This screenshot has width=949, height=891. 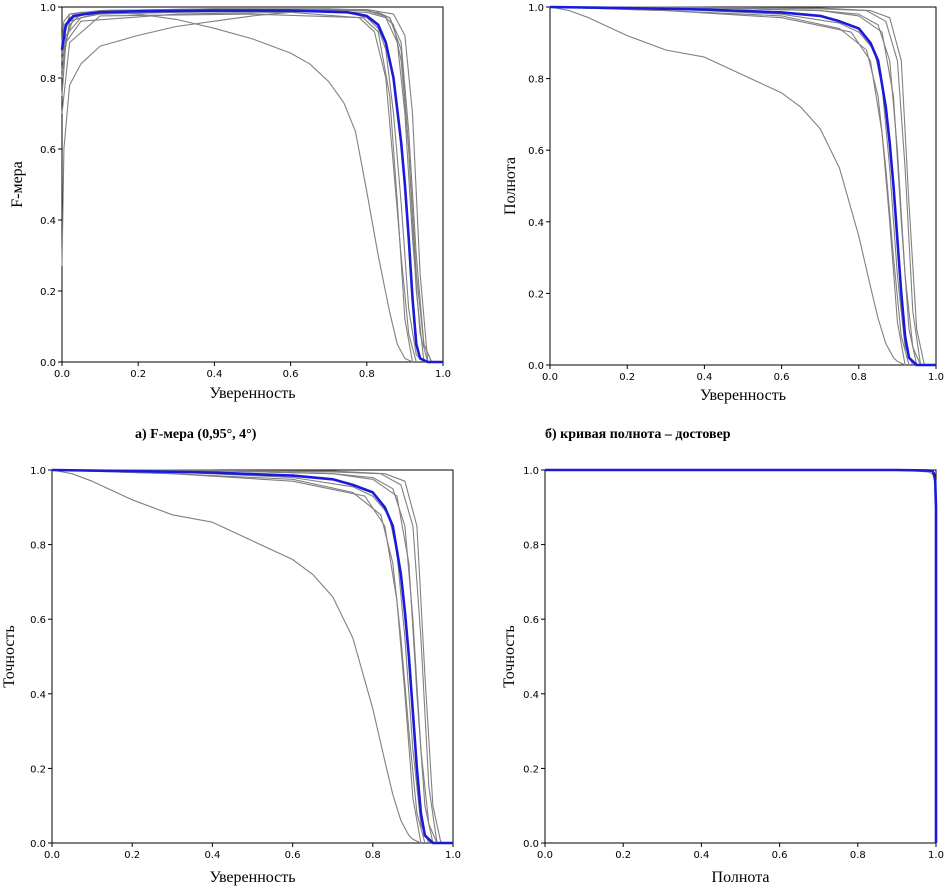 What do you see at coordinates (17, 184) in the screenshot?
I see `y-axis-label: F-мера` at bounding box center [17, 184].